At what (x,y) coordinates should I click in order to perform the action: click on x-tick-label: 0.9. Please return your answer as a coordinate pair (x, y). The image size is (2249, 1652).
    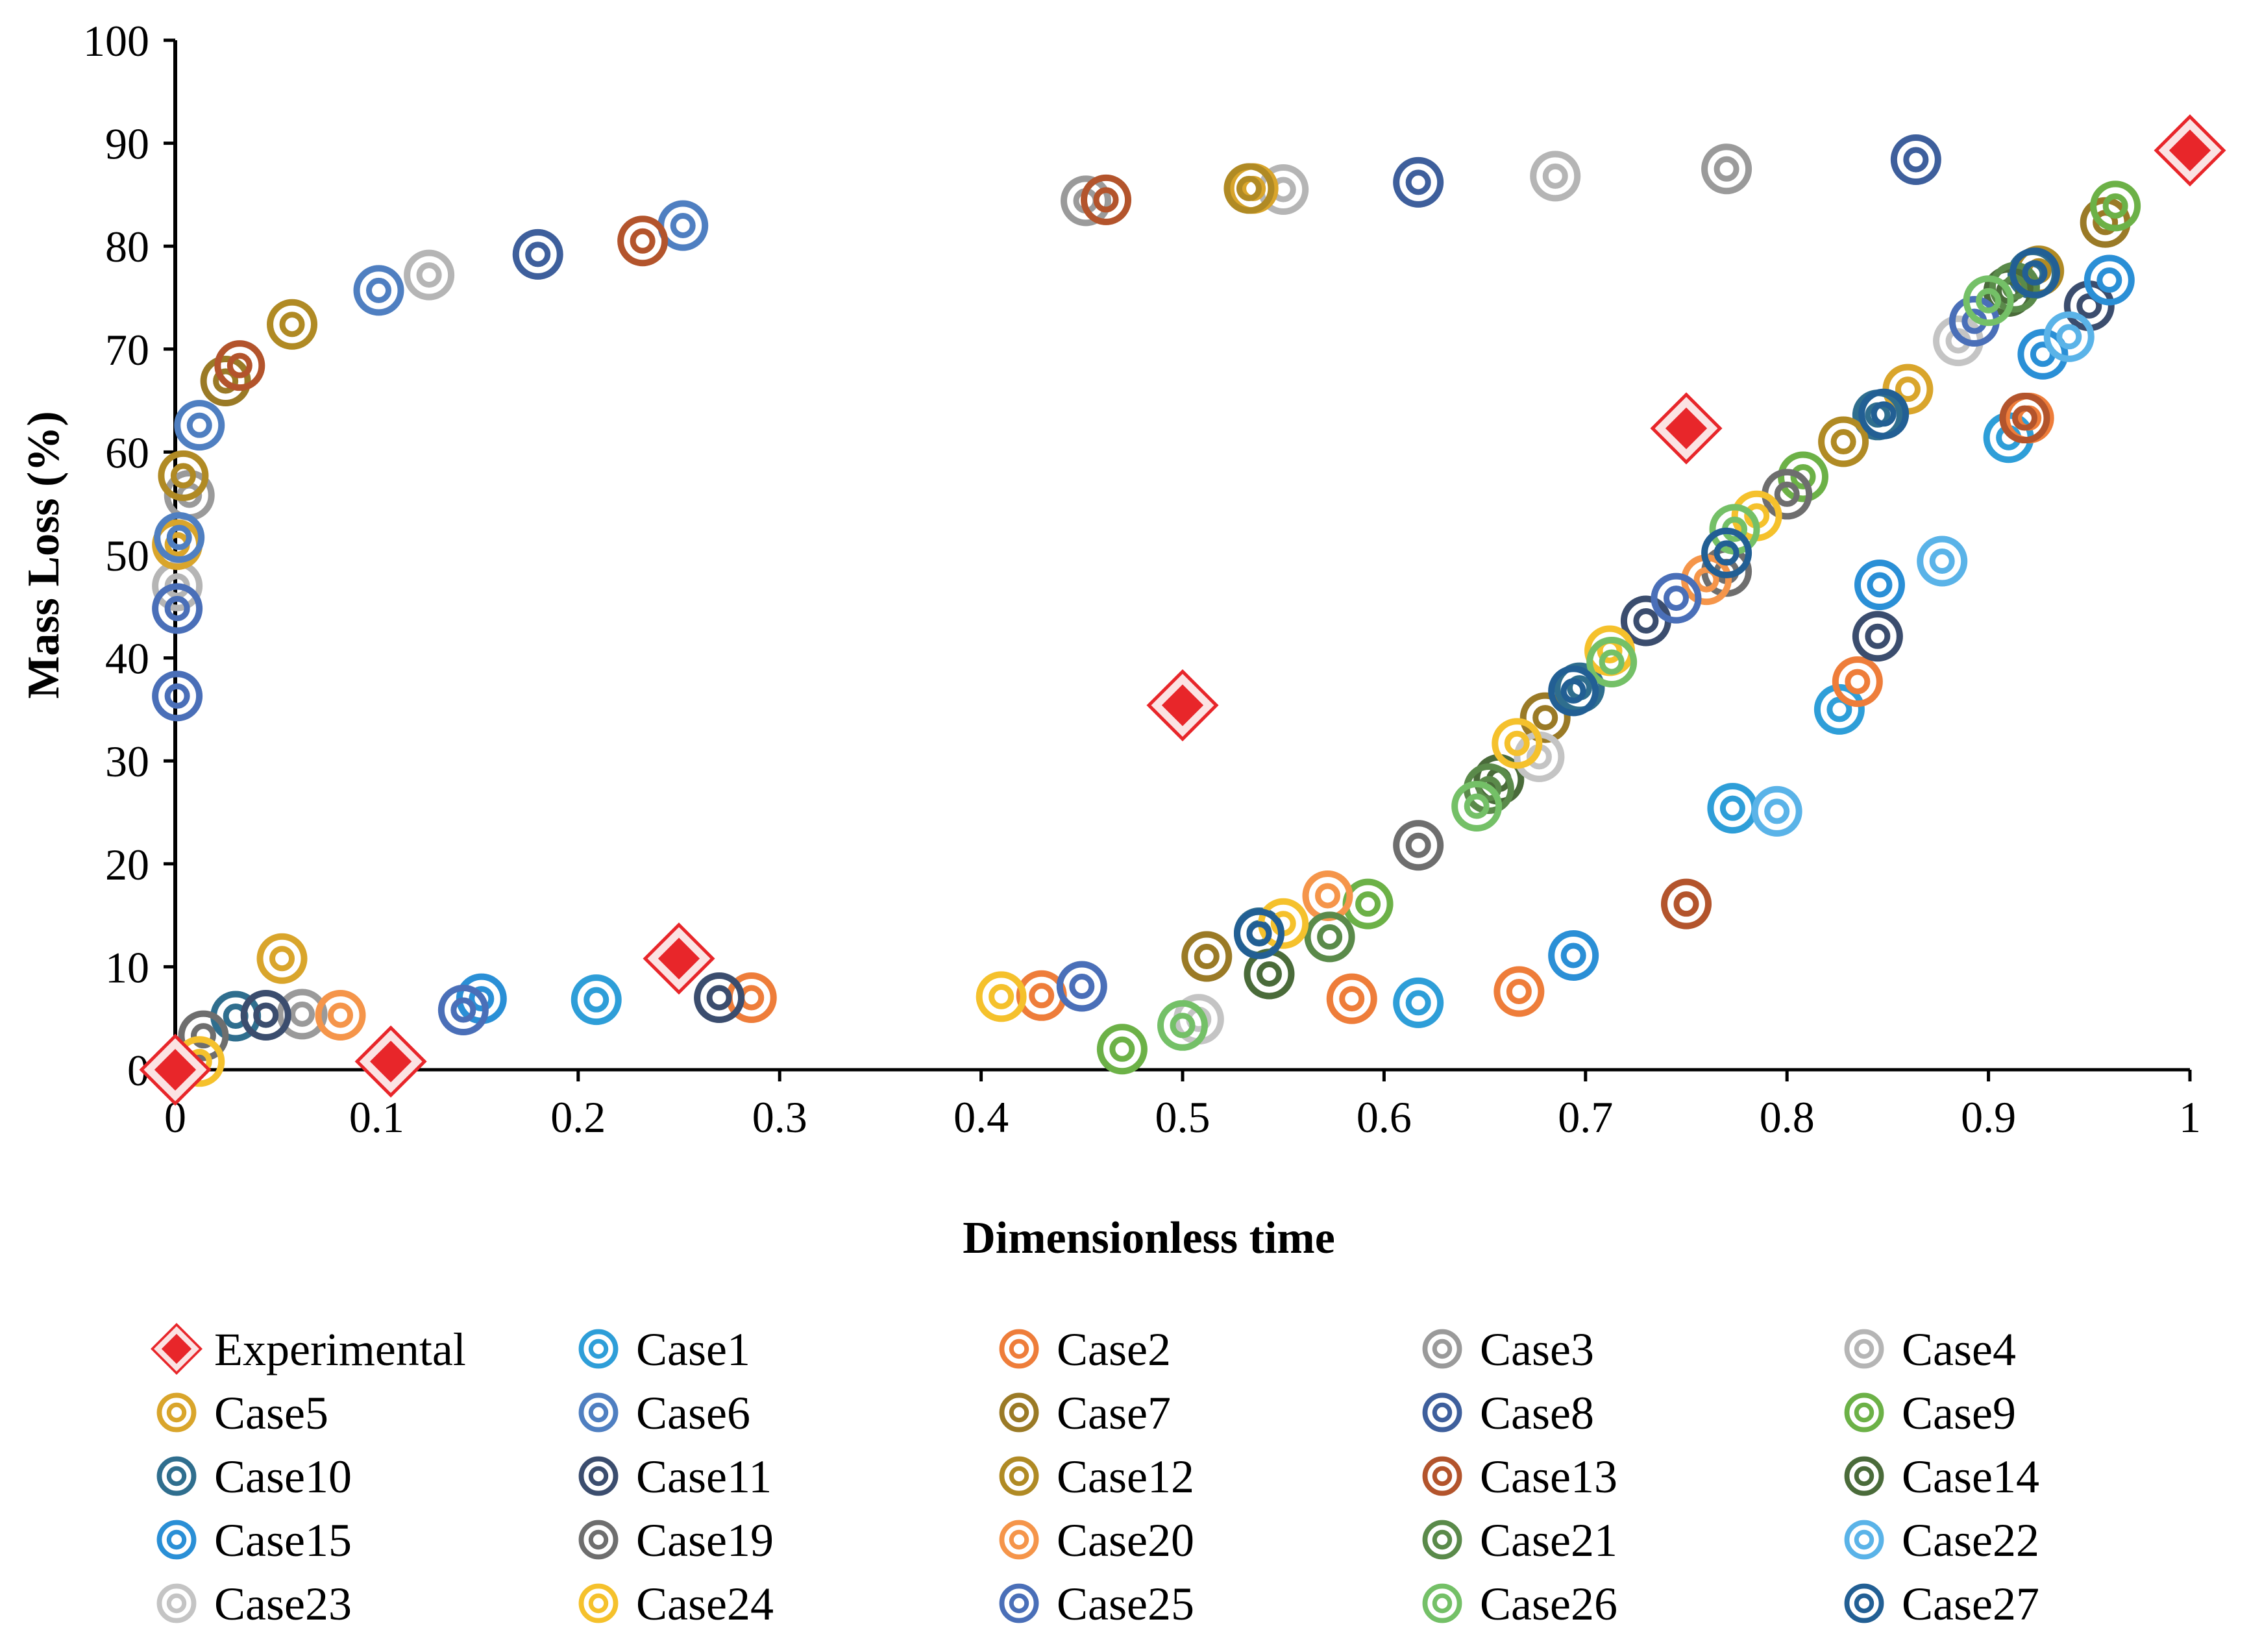
    Looking at the image, I should click on (1988, 1117).